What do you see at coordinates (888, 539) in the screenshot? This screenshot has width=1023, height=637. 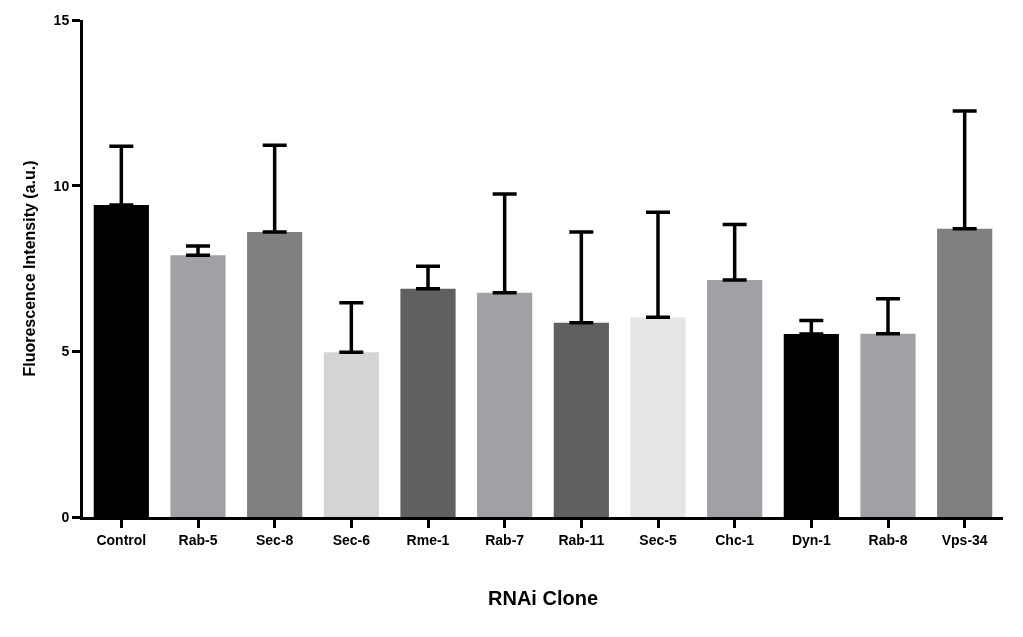 I see `x-tick-label: Rab-8` at bounding box center [888, 539].